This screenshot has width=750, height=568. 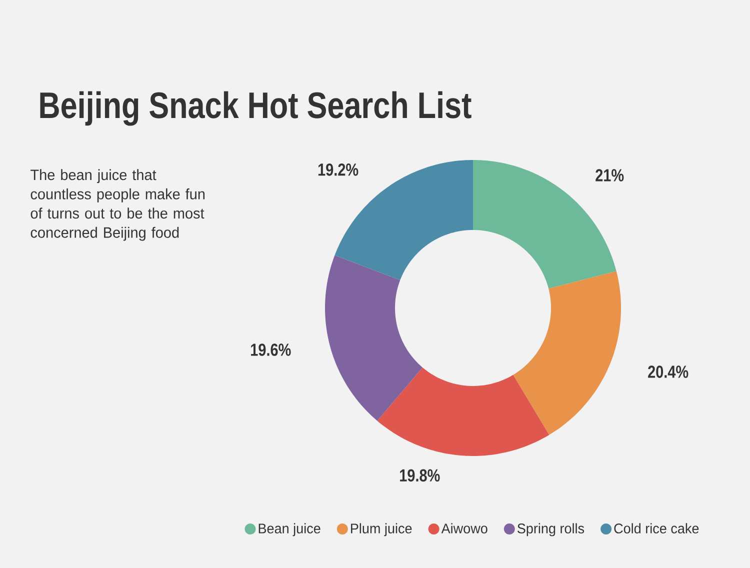 I want to click on legend-label: Aiwowo, so click(x=464, y=528).